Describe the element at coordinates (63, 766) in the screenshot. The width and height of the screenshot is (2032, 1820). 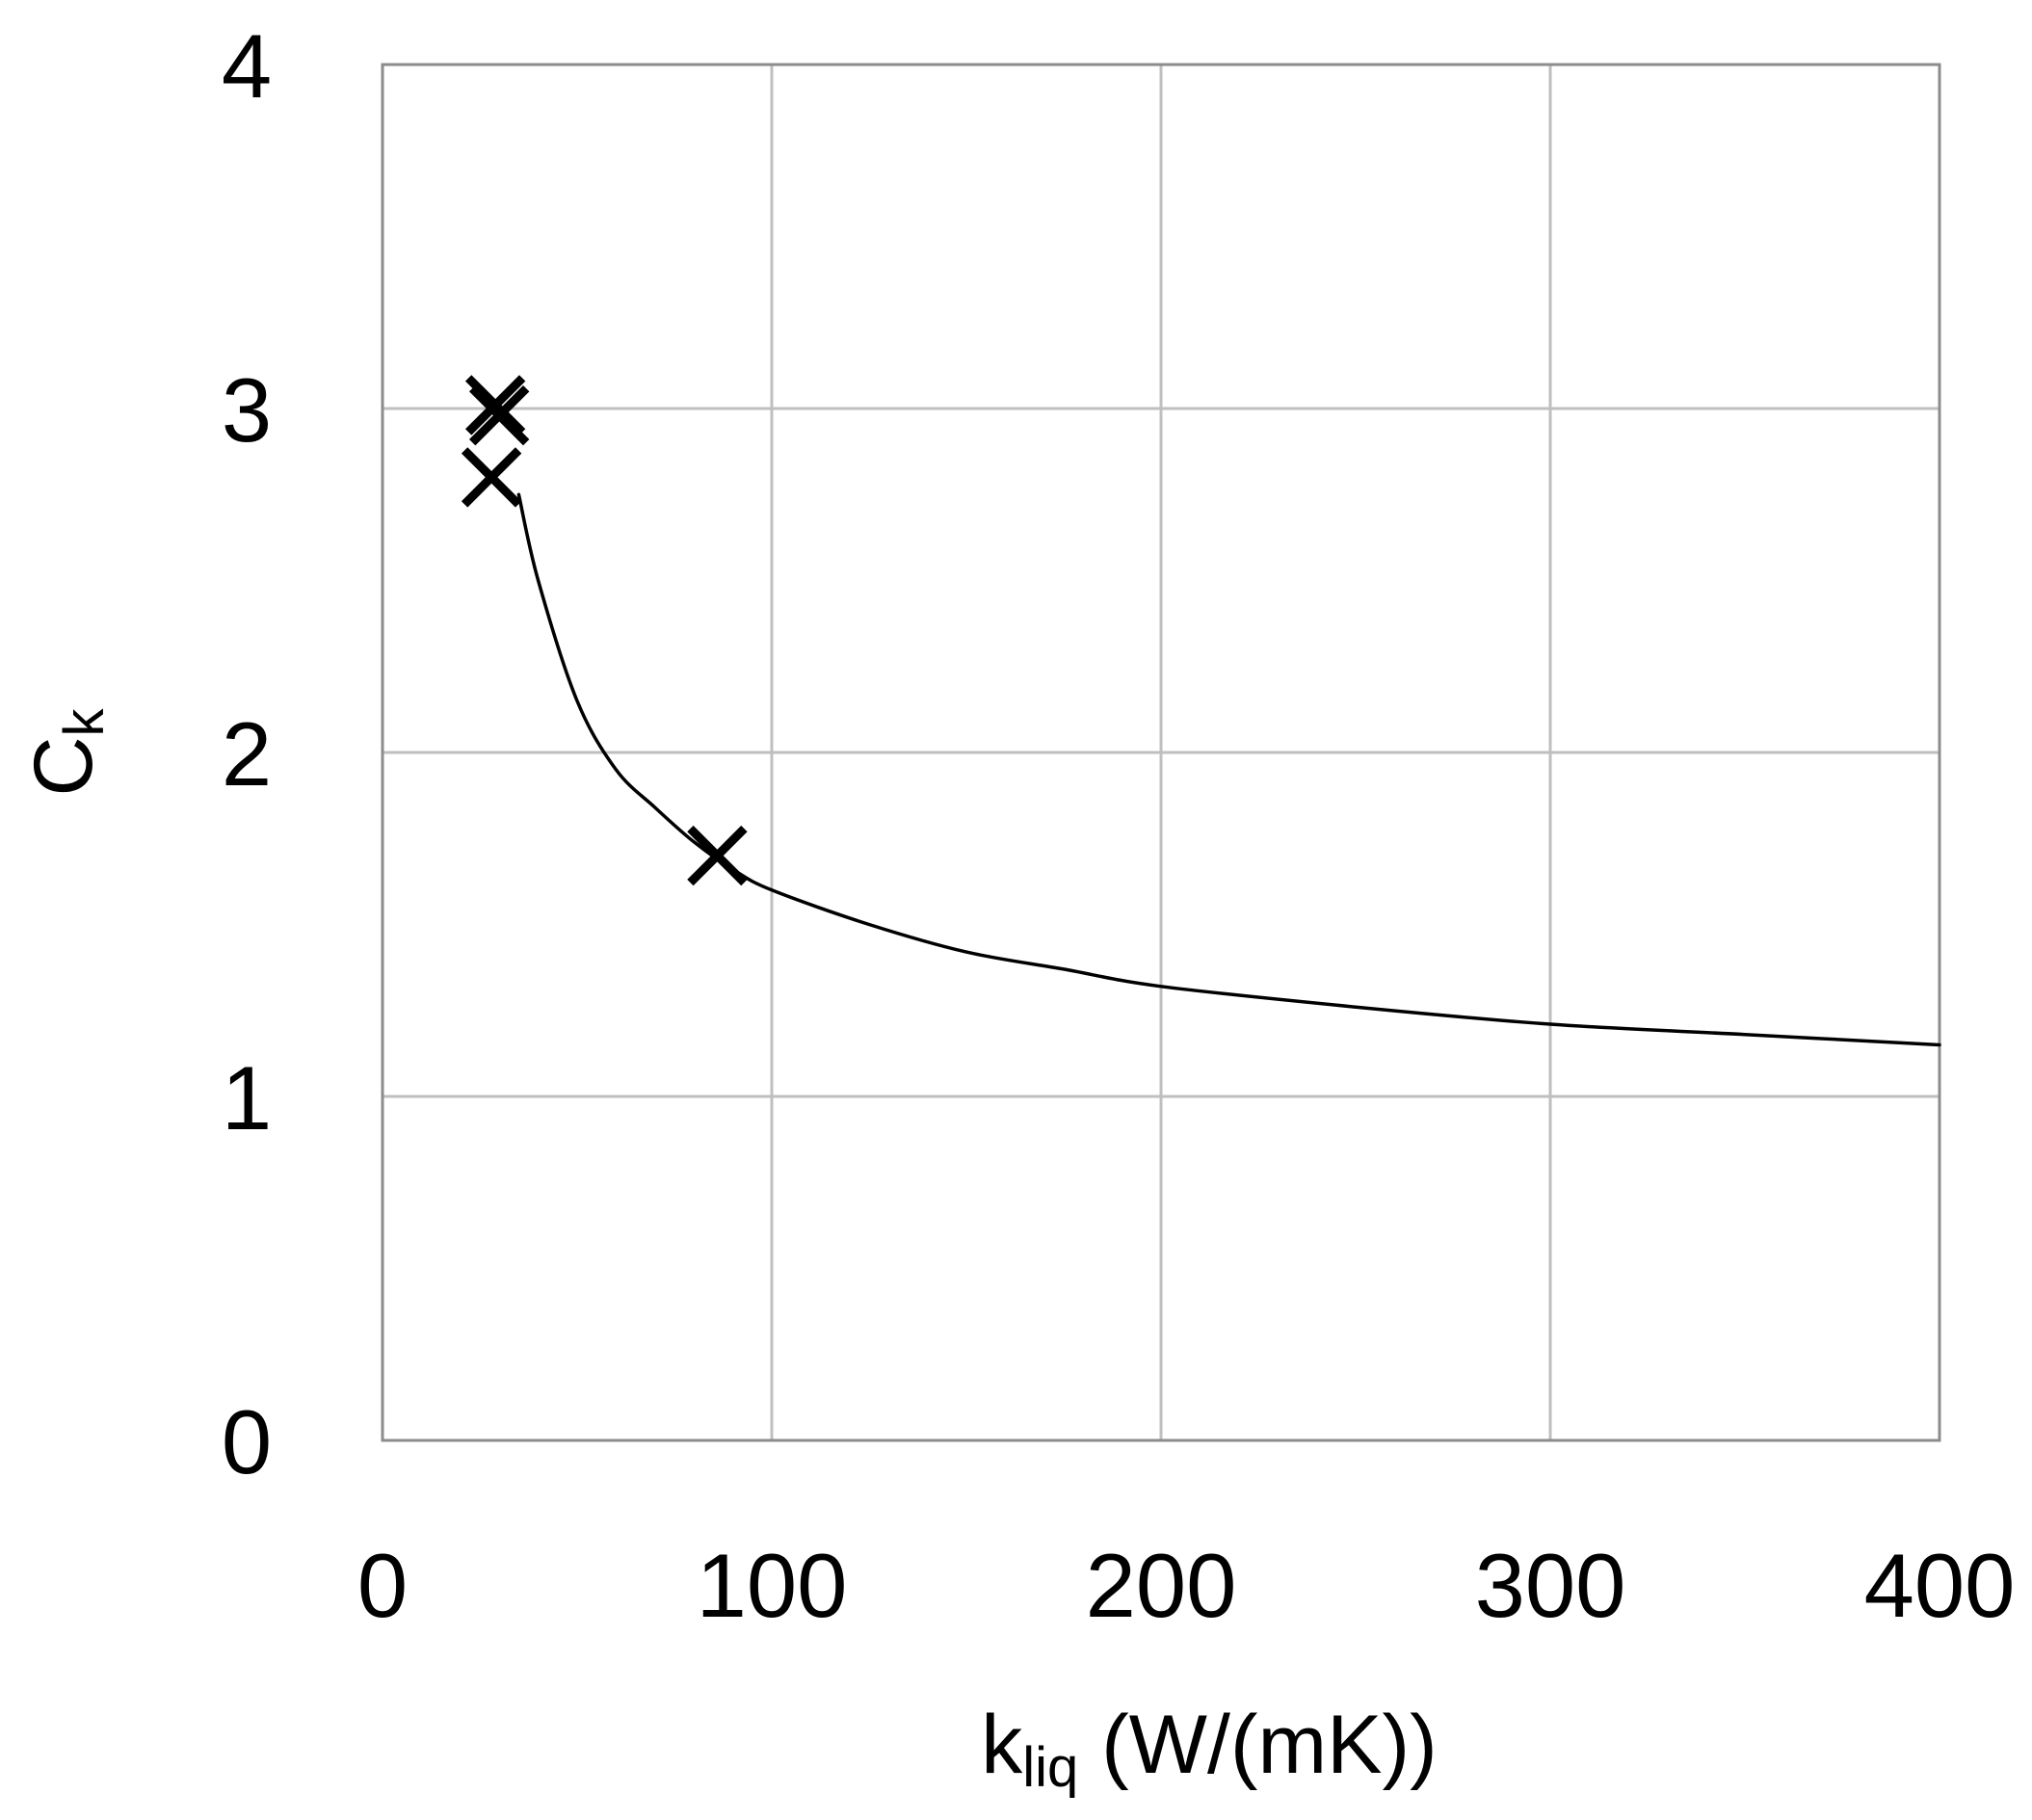
I see `y-axis-title-main: C` at that location.